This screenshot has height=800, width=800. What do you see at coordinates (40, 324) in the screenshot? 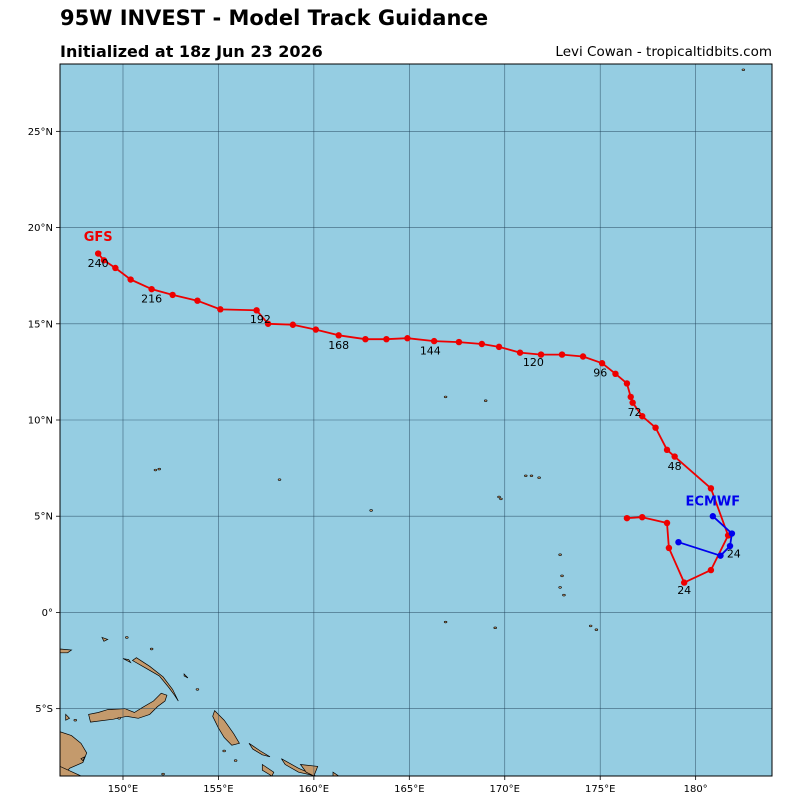
I see `y-tick-label: 15°N` at bounding box center [40, 324].